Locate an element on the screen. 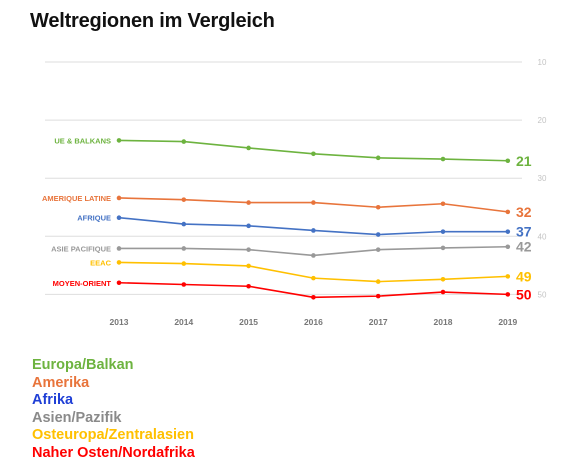 This screenshot has width=582, height=471. series-label-afrique: AFRIQUE is located at coordinates (94, 218).